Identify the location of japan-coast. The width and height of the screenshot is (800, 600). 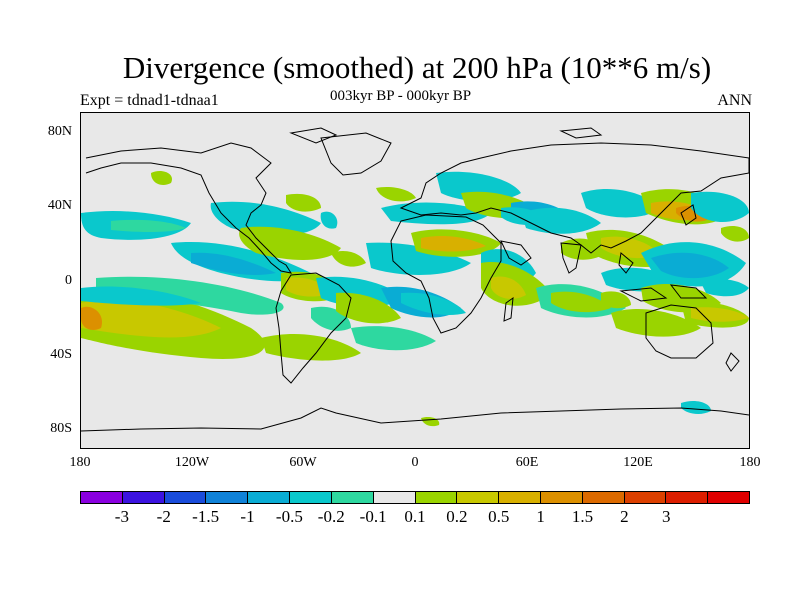
(688, 215).